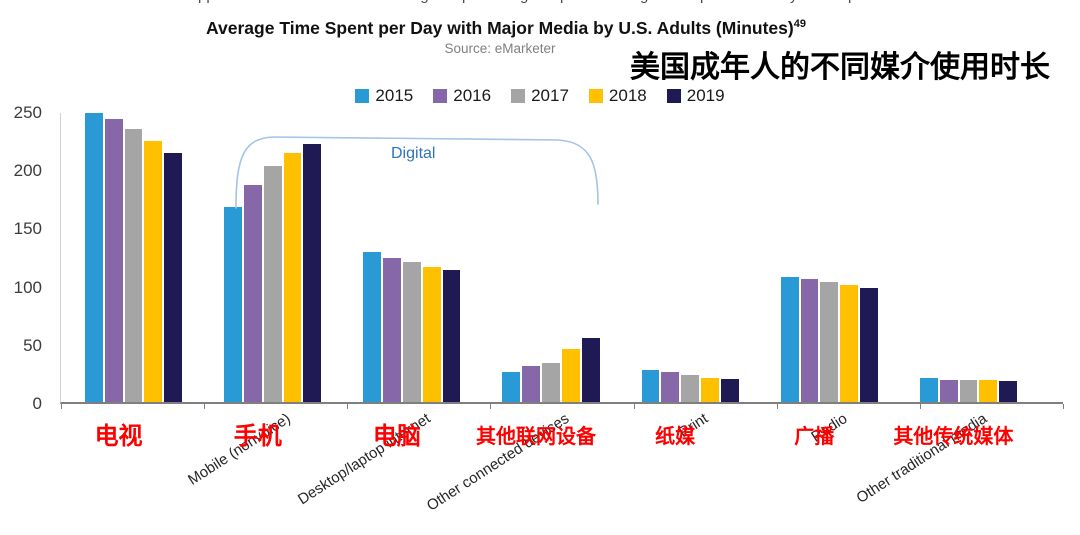  I want to click on legend-item-2016: 2016, so click(462, 96).